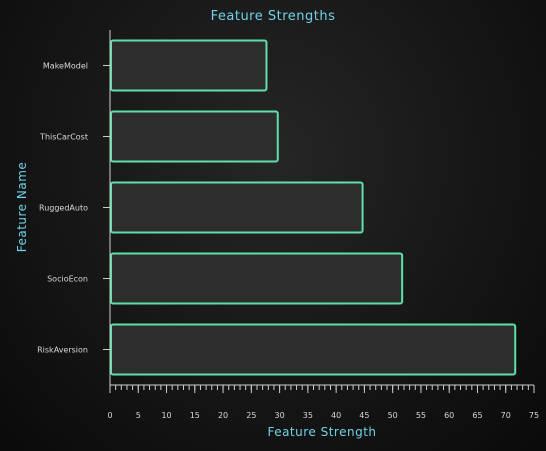  Describe the element at coordinates (280, 415) in the screenshot. I see `x-tick-label: 30` at that location.